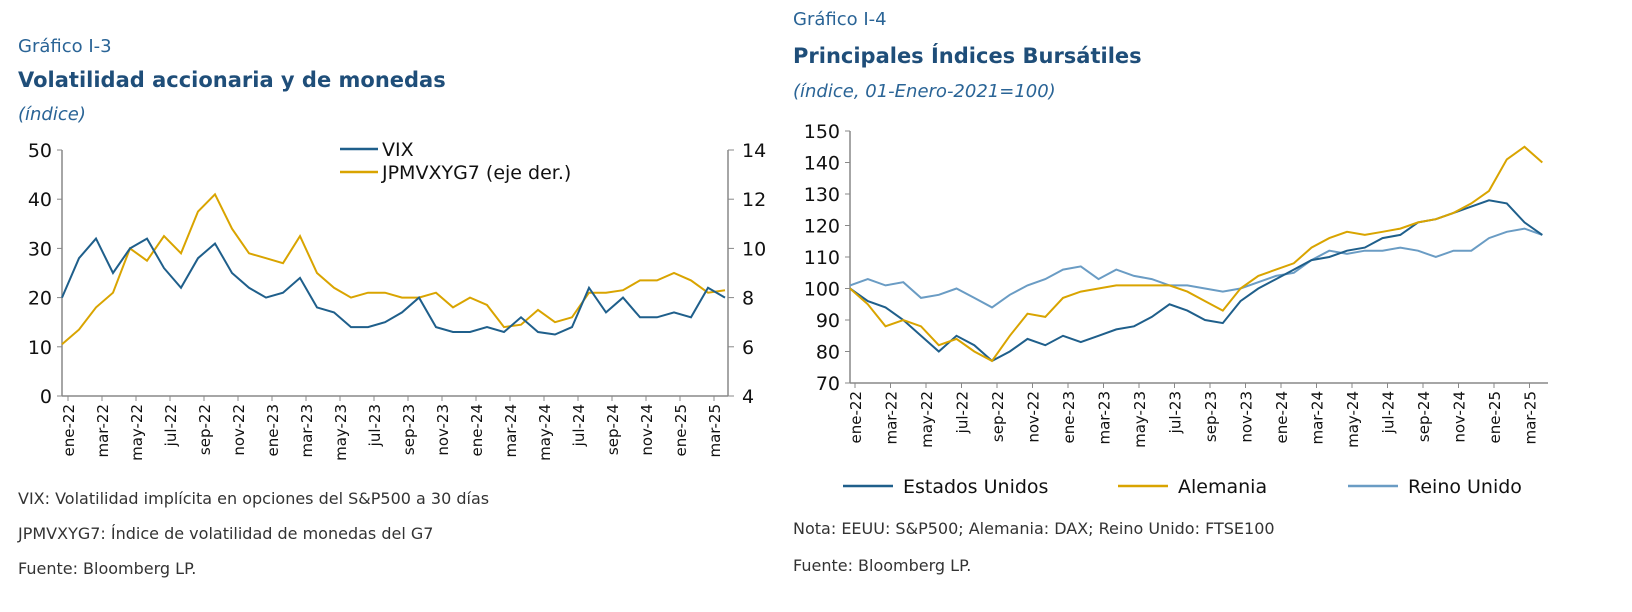 The height and width of the screenshot is (612, 1632). I want to click on left-y2-tick-label: 4, so click(748, 397).